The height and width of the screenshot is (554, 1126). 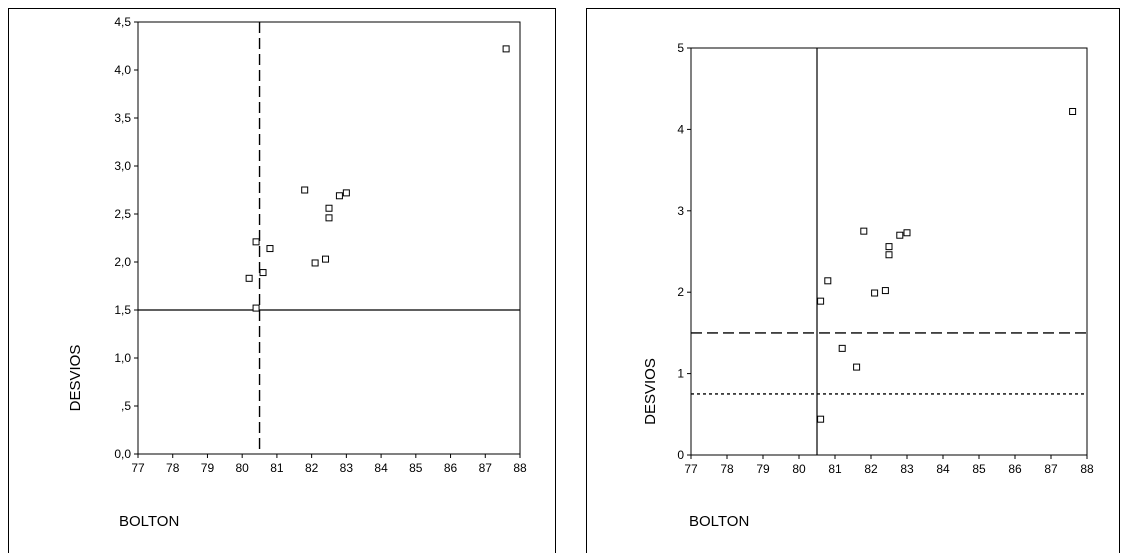 What do you see at coordinates (122, 214) in the screenshot?
I see `y-tick-label: 2,5` at bounding box center [122, 214].